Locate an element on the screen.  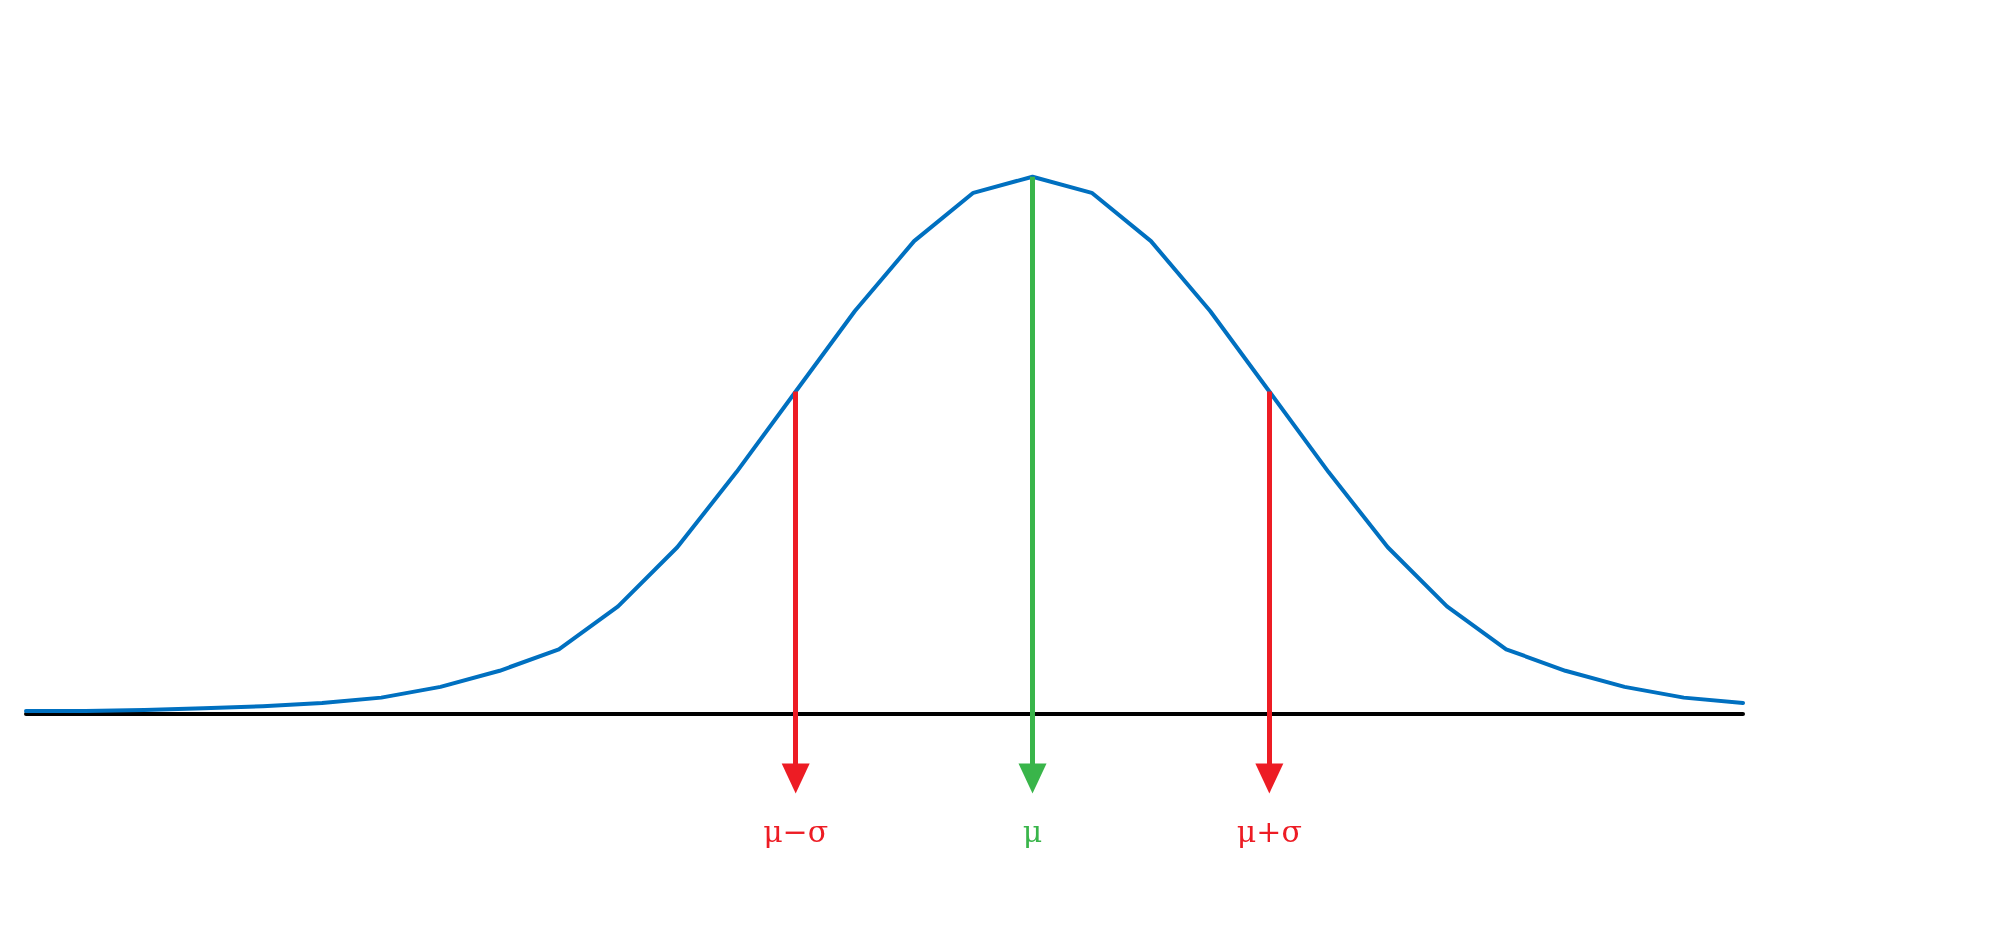
x-tick-label: μ−σ is located at coordinates (796, 831).